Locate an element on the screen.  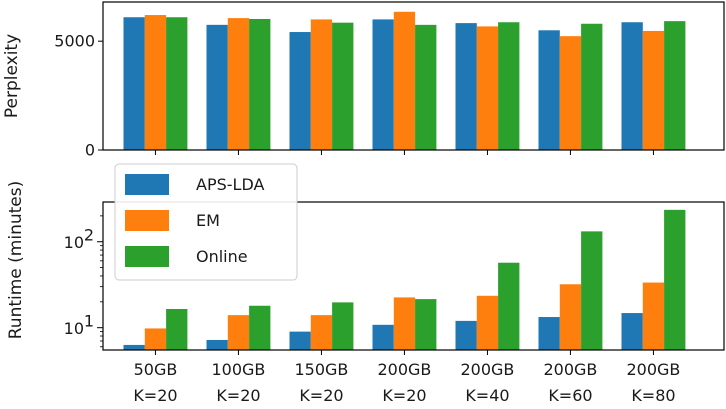
x-tick-label-size: 150GB is located at coordinates (321, 369).